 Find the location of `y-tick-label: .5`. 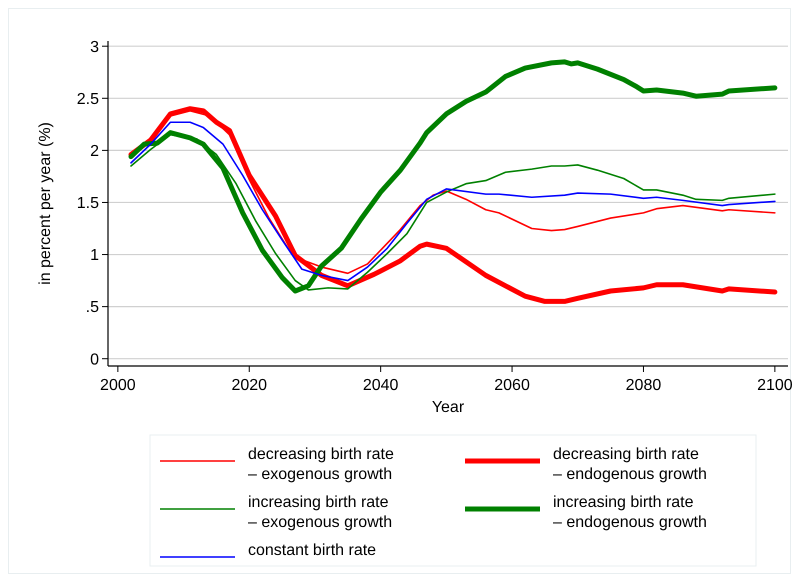

y-tick-label: .5 is located at coordinates (93, 307).